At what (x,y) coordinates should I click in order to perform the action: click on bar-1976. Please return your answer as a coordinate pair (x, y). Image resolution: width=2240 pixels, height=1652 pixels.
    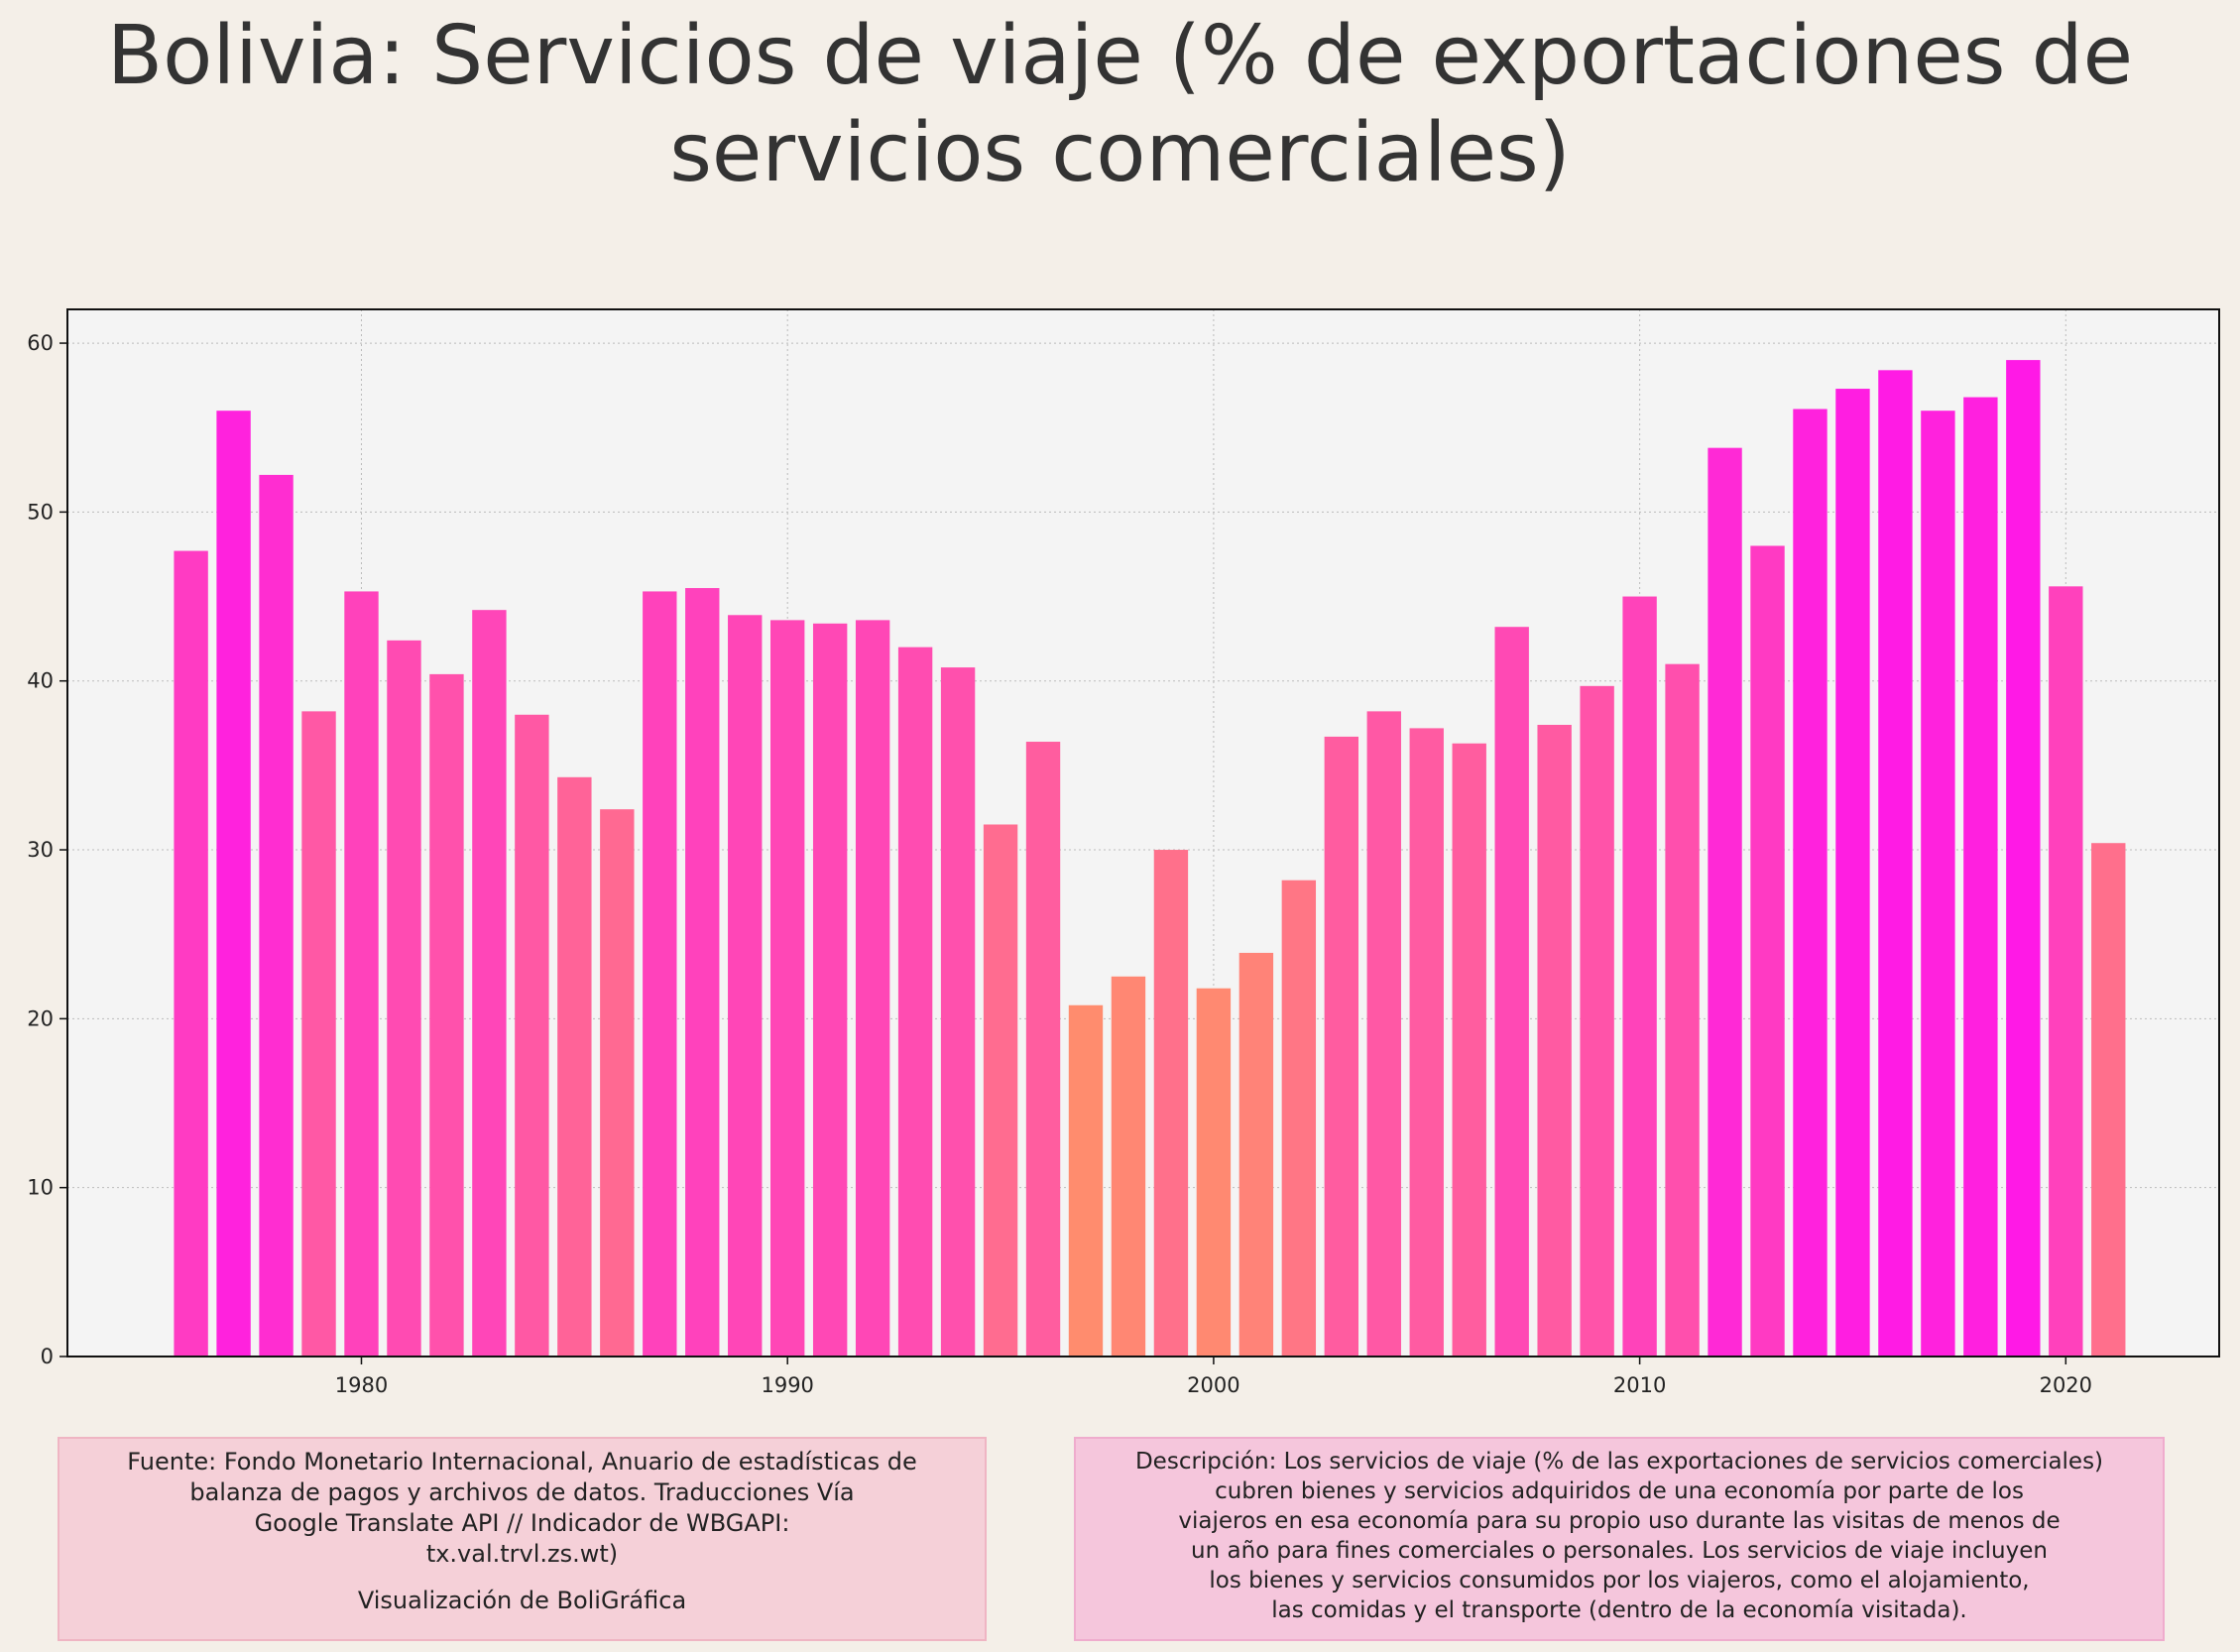
    Looking at the image, I should click on (191, 953).